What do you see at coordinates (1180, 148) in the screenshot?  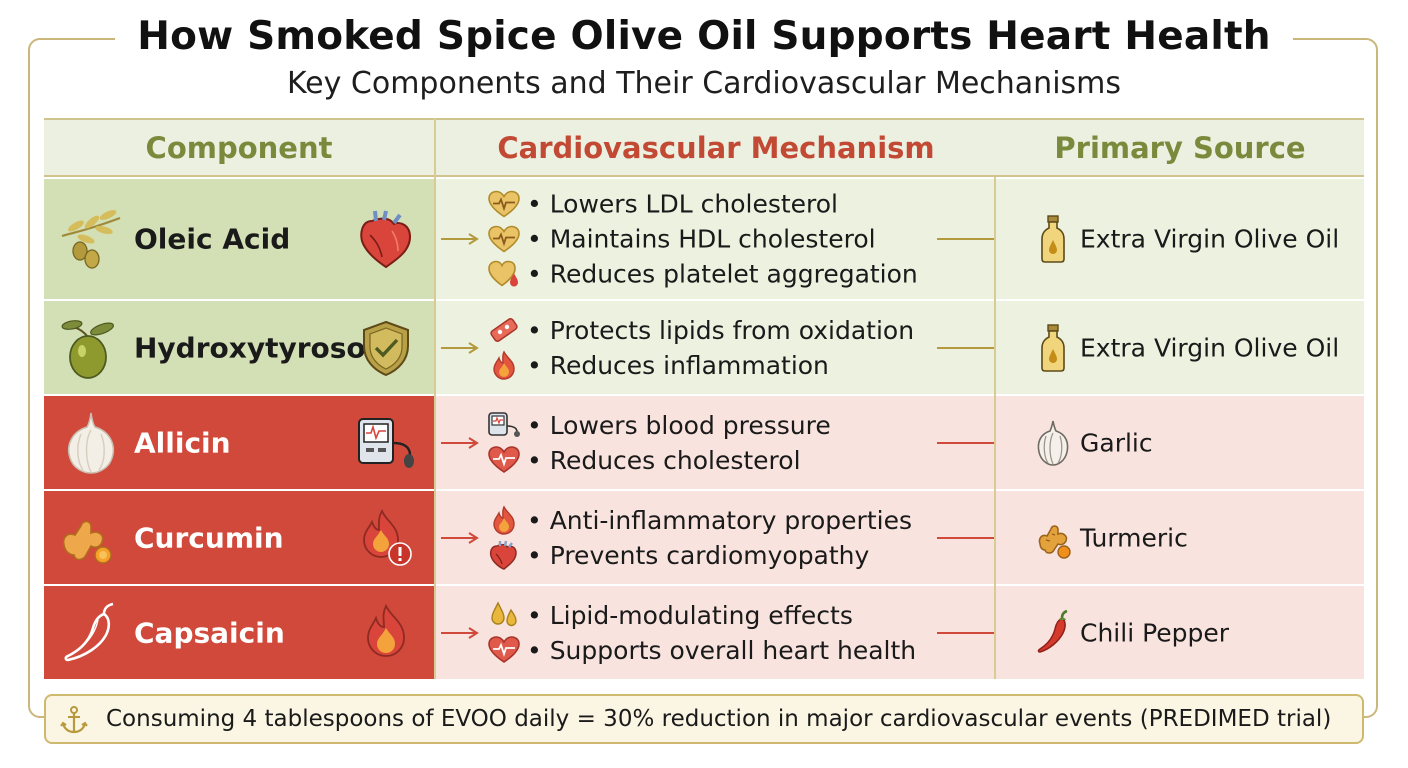 I see `header-source: Primary Source` at bounding box center [1180, 148].